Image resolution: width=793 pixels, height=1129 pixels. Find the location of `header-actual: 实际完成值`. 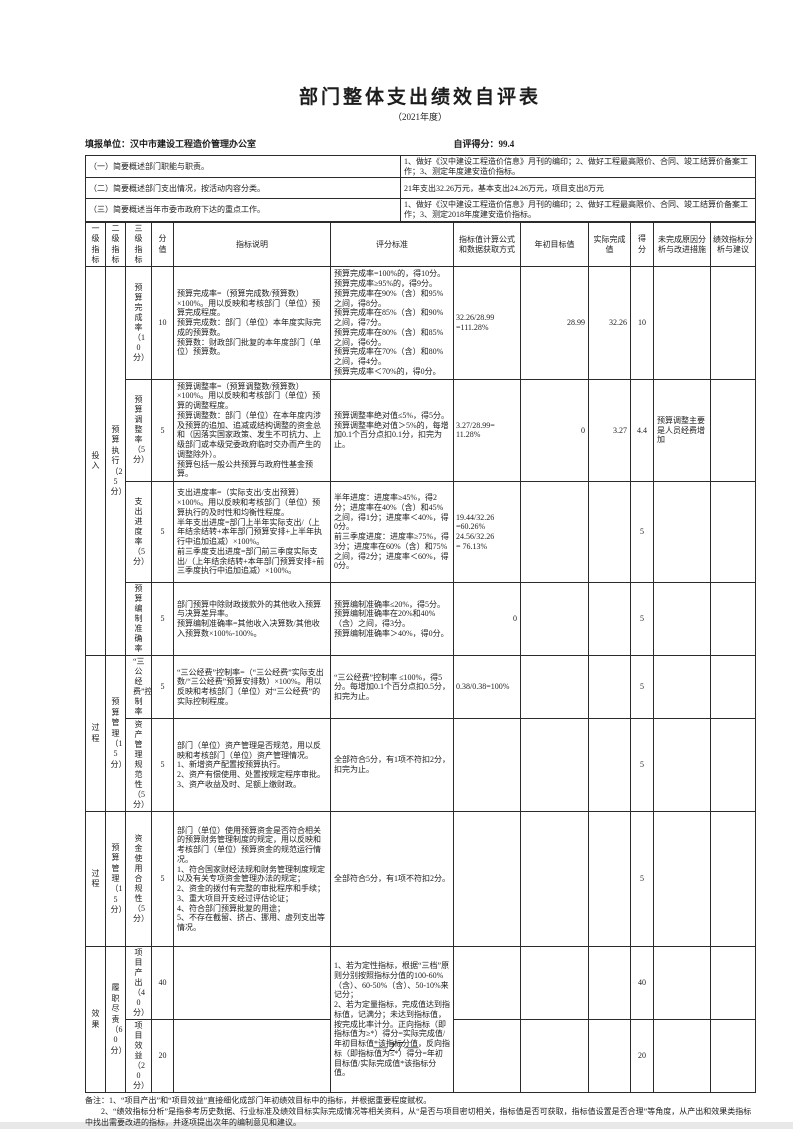

header-actual: 实际完成值 is located at coordinates (609, 244).